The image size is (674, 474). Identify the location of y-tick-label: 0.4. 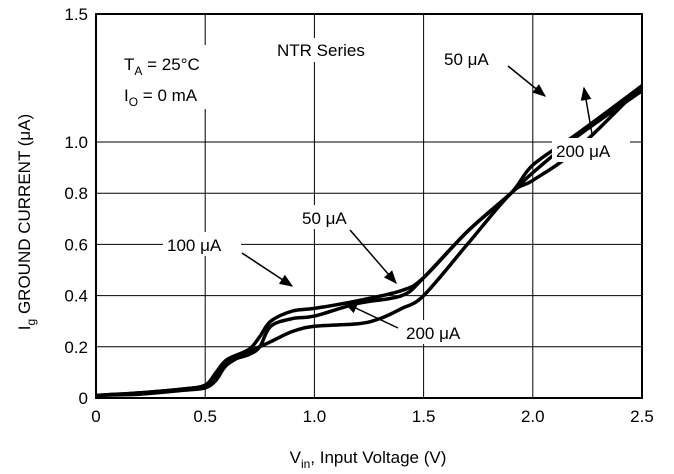
(76, 296).